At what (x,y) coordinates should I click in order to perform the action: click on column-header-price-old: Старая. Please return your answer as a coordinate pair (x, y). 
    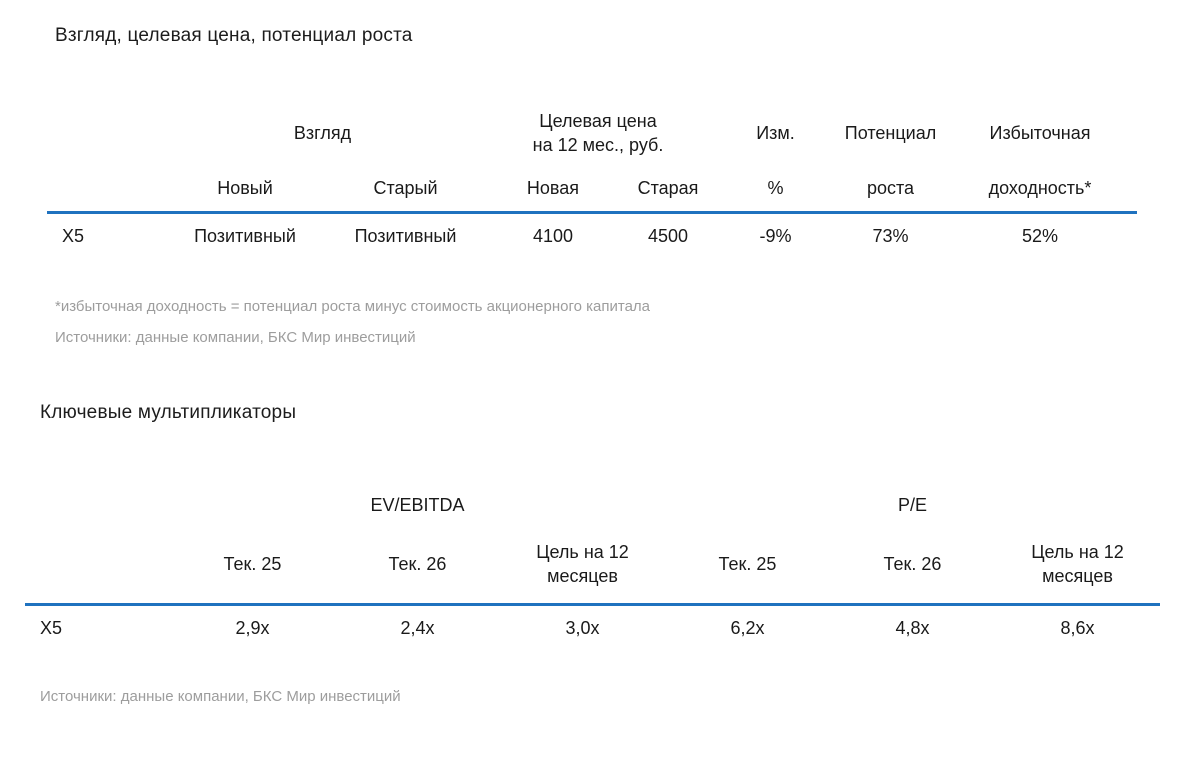
    Looking at the image, I should click on (668, 190).